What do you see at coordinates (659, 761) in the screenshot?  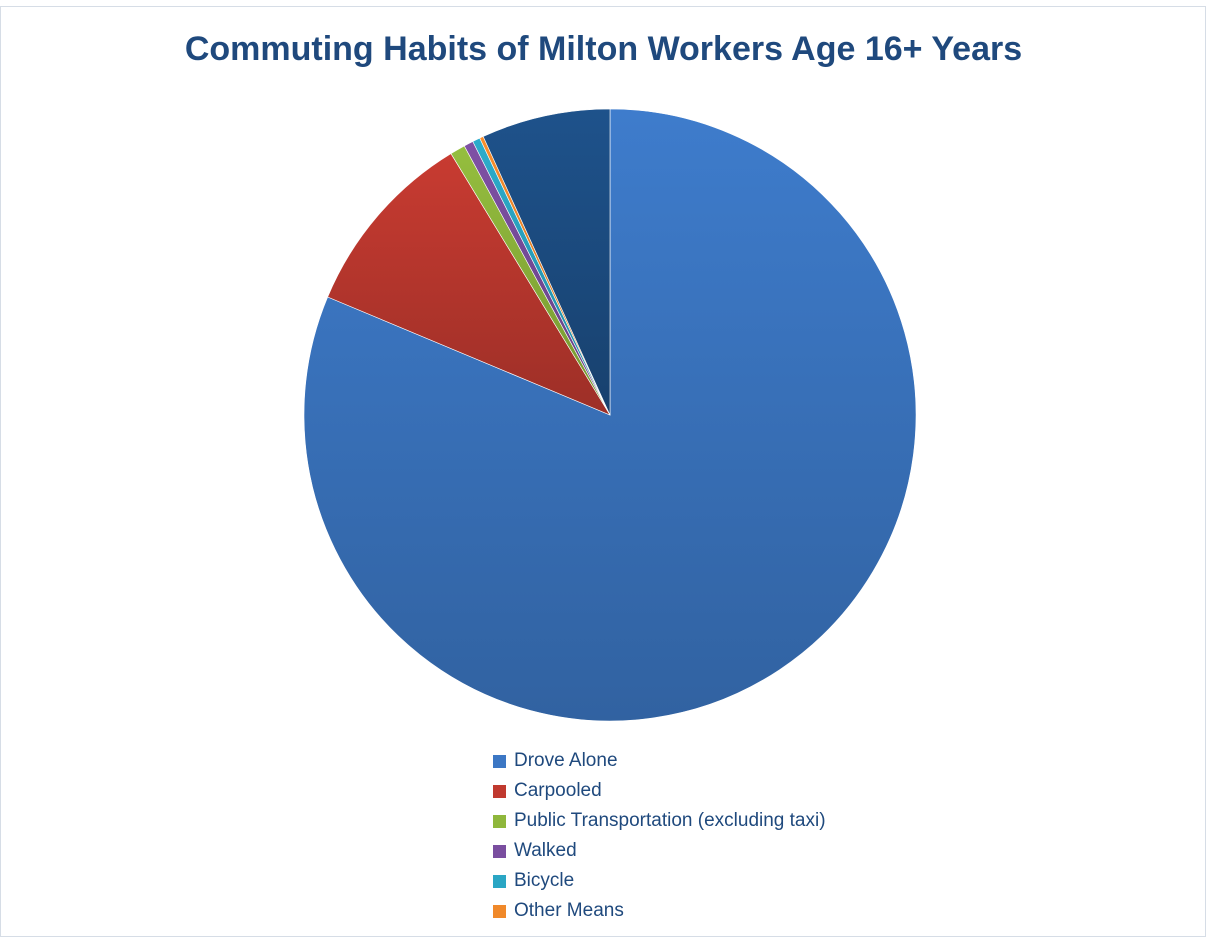 I see `legend-item-drove-alone: Drove Alone` at bounding box center [659, 761].